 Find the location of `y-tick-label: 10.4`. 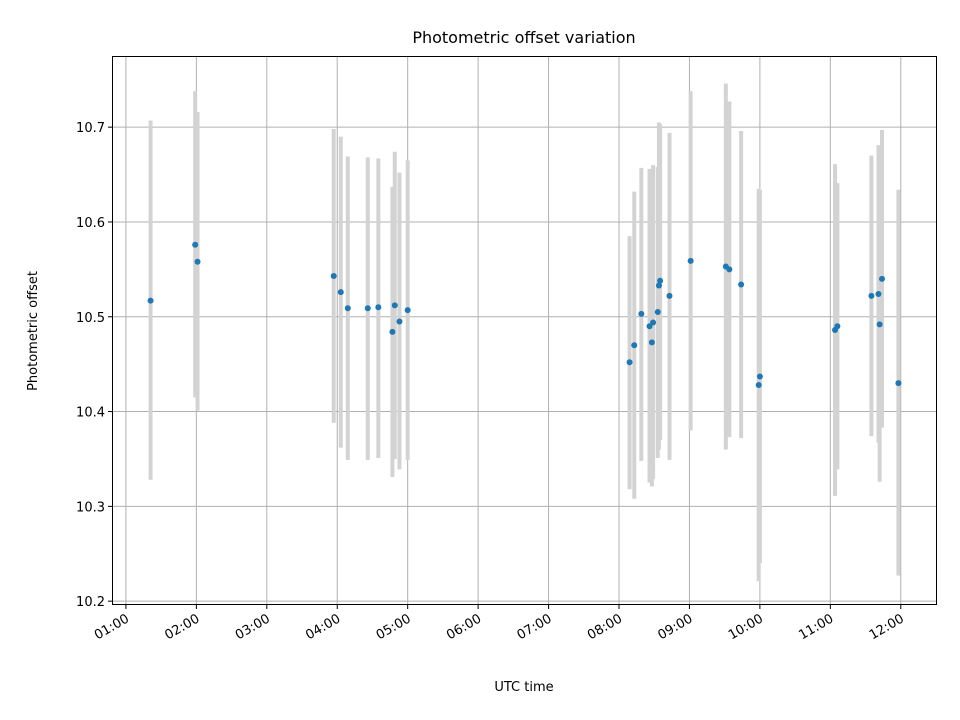

y-tick-label: 10.4 is located at coordinates (90, 413).